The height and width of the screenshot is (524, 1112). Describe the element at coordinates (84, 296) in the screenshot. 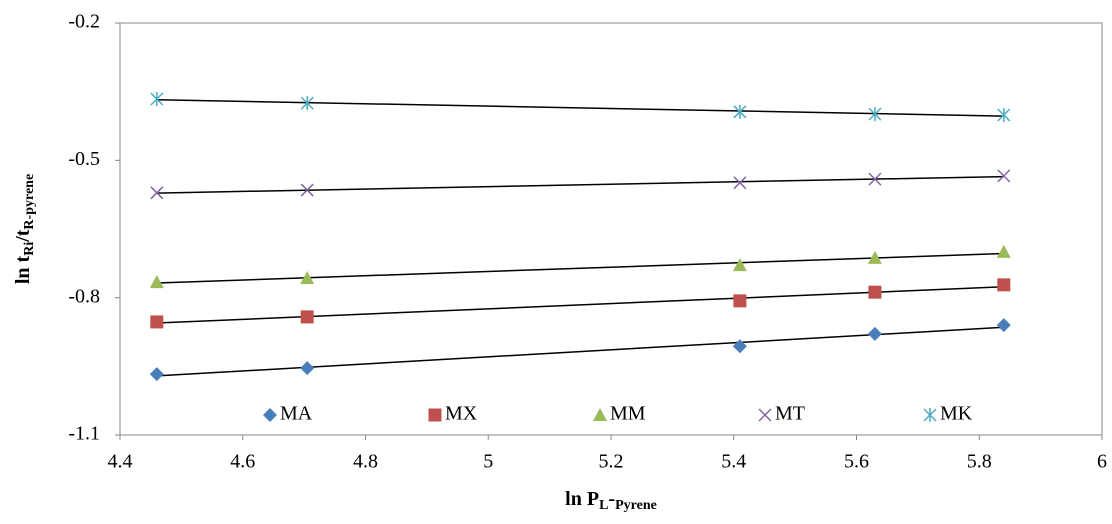

I see `y-tick-label: -0.8` at that location.